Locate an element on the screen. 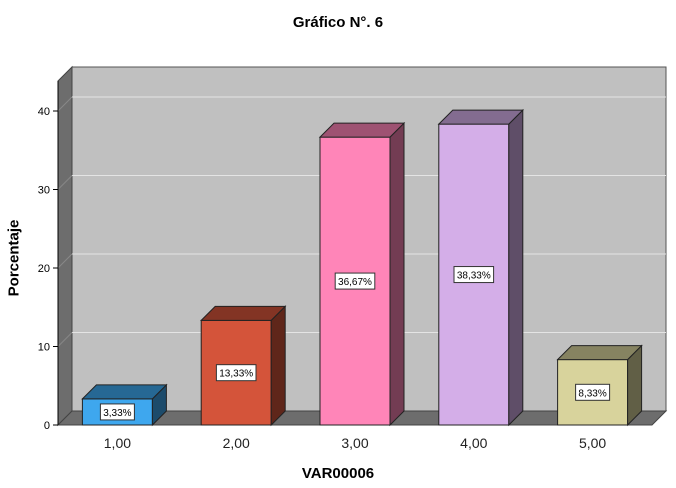  data-label: 36,67% is located at coordinates (355, 282).